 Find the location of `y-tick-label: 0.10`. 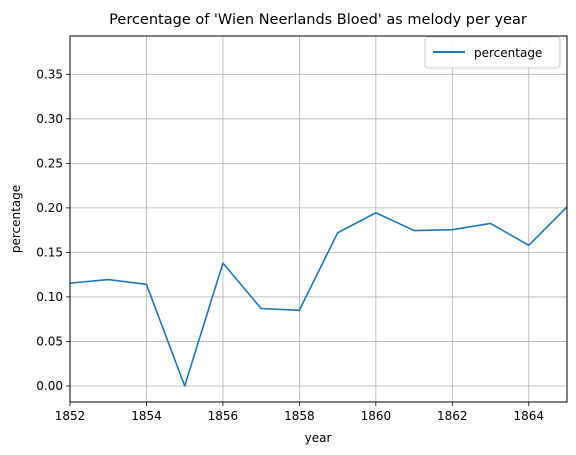

y-tick-label: 0.10 is located at coordinates (49, 297).